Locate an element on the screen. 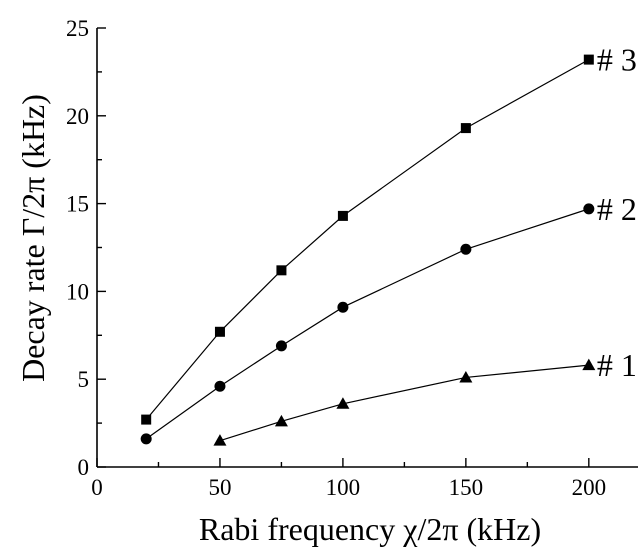  series-label-3: # 1 is located at coordinates (617, 365).